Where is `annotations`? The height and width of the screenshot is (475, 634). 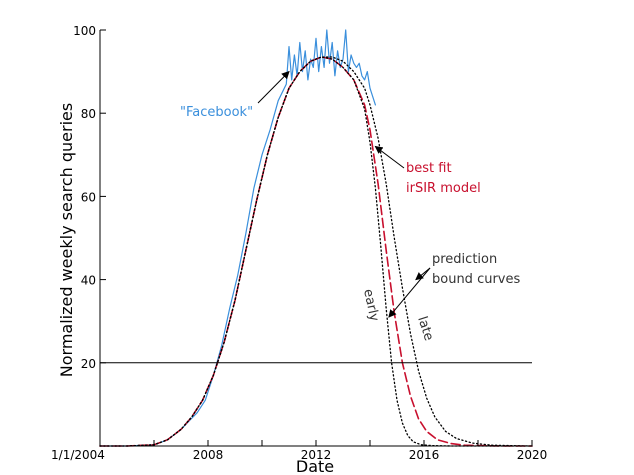 annotations is located at coordinates (344, 194).